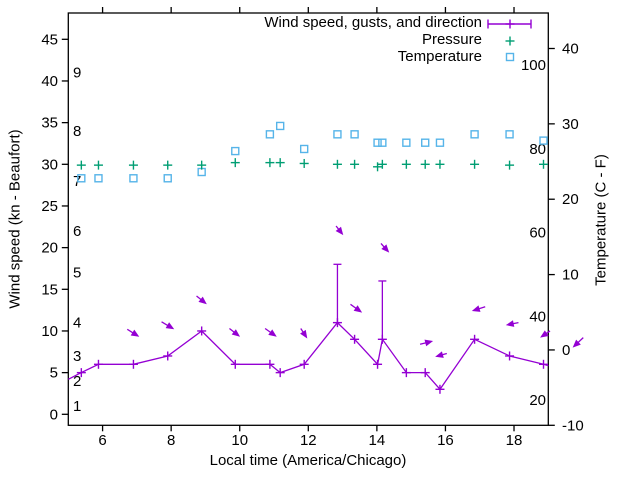 The image size is (640, 480). What do you see at coordinates (308, 460) in the screenshot?
I see `x-axis-title: Local time (America/Chicago)` at bounding box center [308, 460].